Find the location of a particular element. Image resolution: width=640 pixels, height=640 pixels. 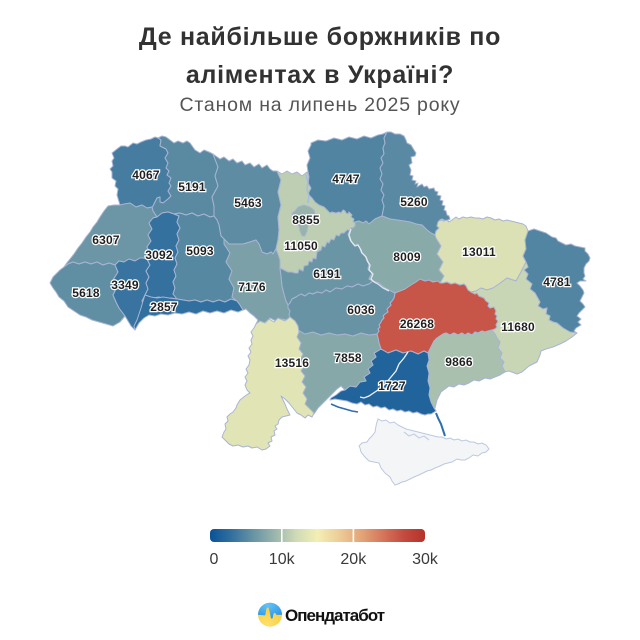

svg-text: 3349 is located at coordinates (125, 285).